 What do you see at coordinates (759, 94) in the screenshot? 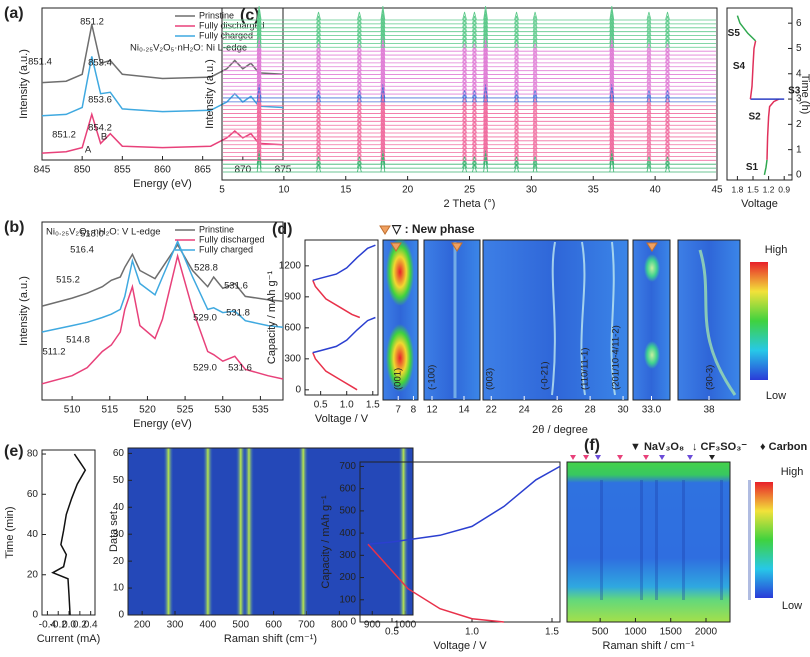
I see `plot-frame` at bounding box center [759, 94].